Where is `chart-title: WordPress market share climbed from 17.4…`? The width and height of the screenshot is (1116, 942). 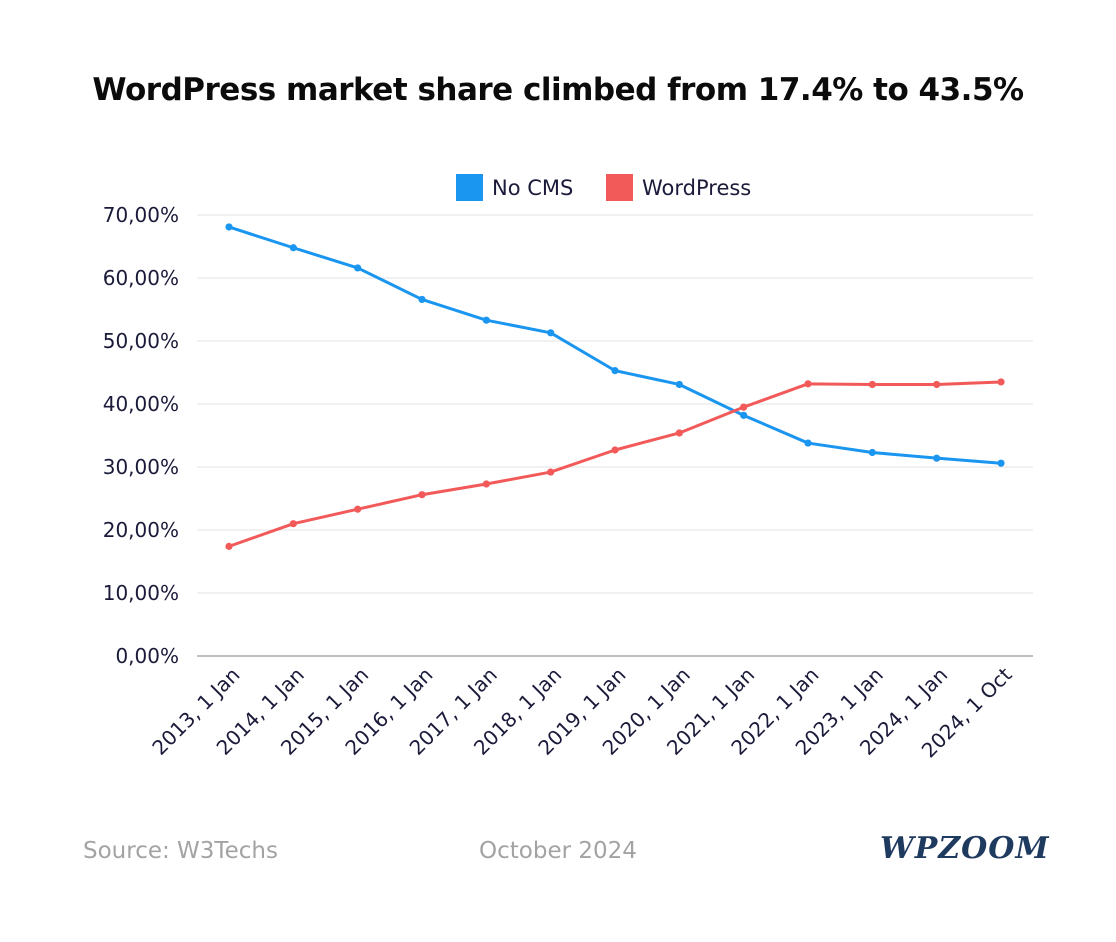 chart-title: WordPress market share climbed from 17.4… is located at coordinates (558, 90).